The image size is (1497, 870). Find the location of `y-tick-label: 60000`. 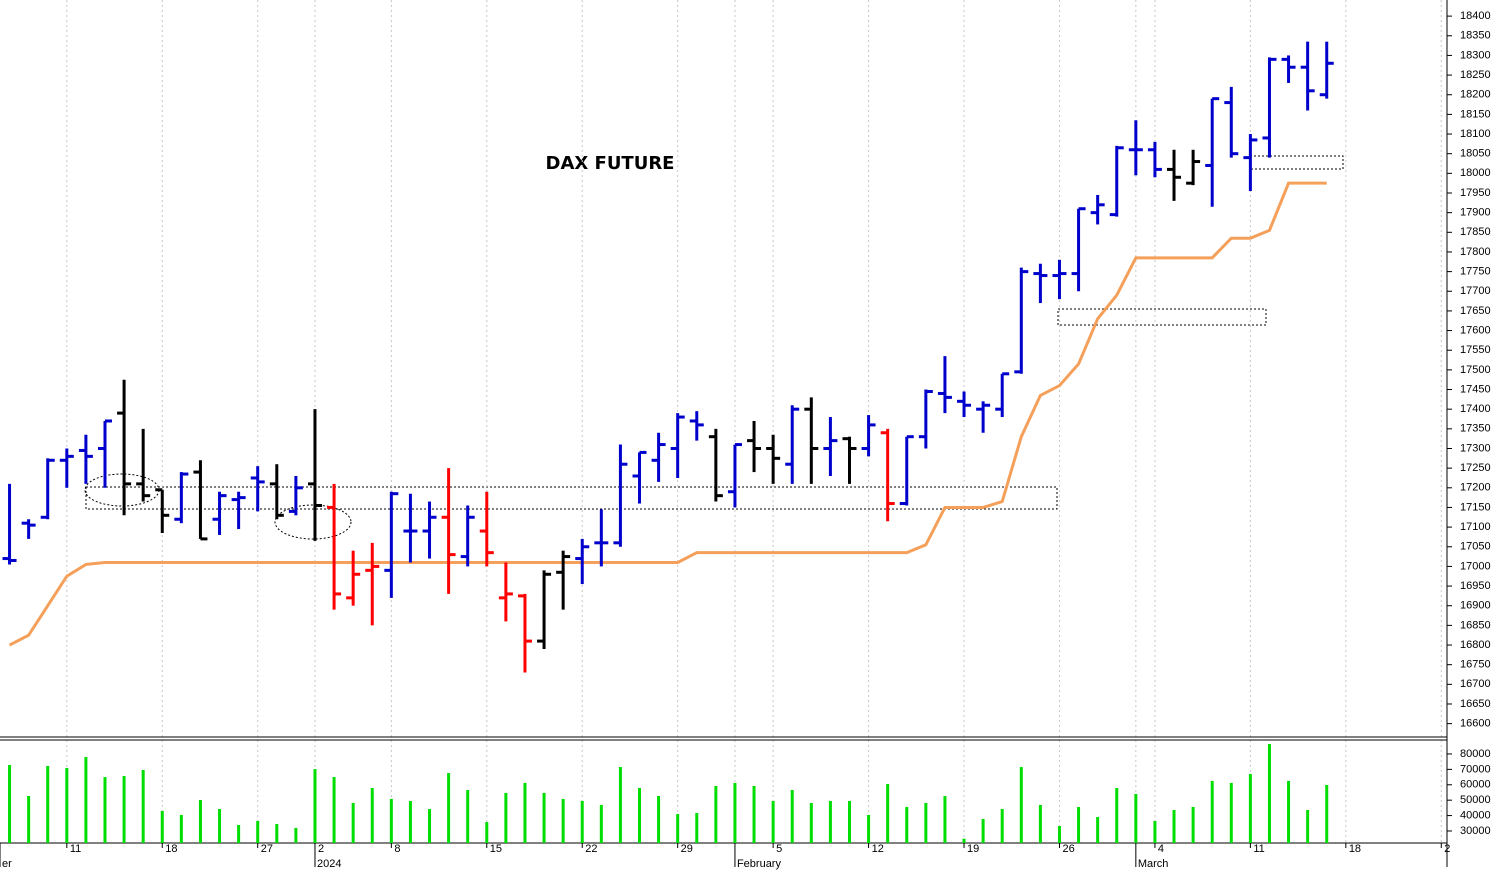

y-tick-label: 60000 is located at coordinates (1475, 785).